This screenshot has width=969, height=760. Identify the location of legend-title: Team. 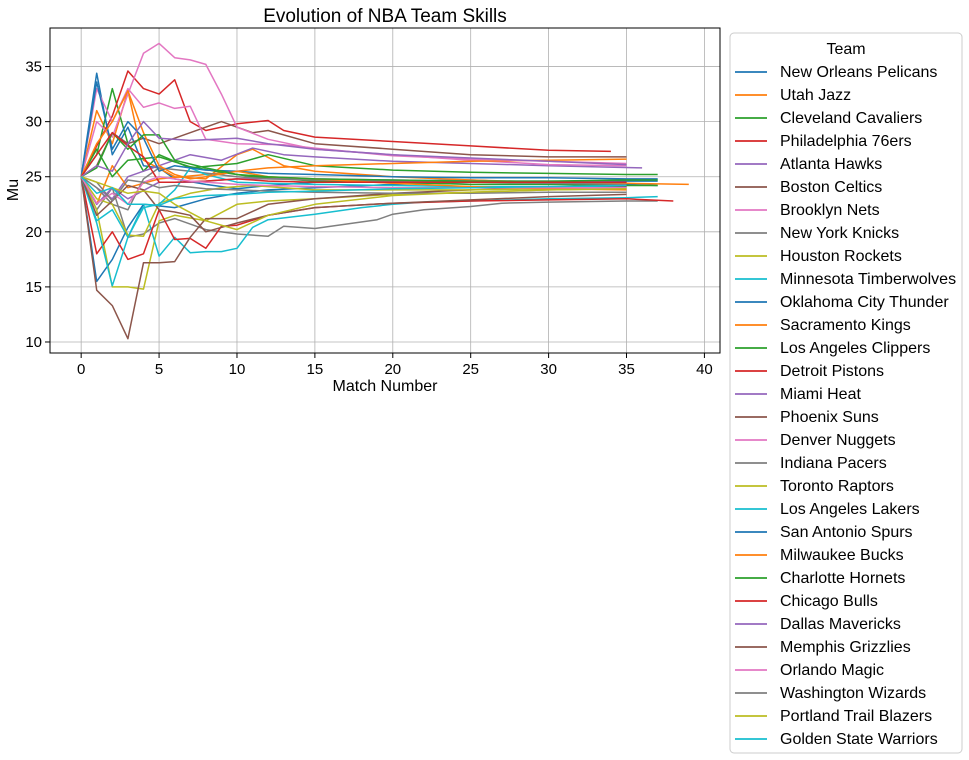
(845, 49).